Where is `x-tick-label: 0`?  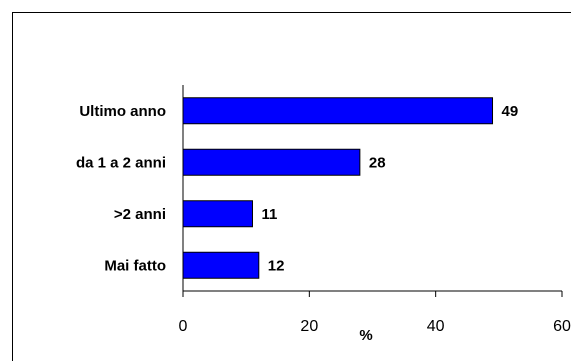
x-tick-label: 0 is located at coordinates (183, 326).